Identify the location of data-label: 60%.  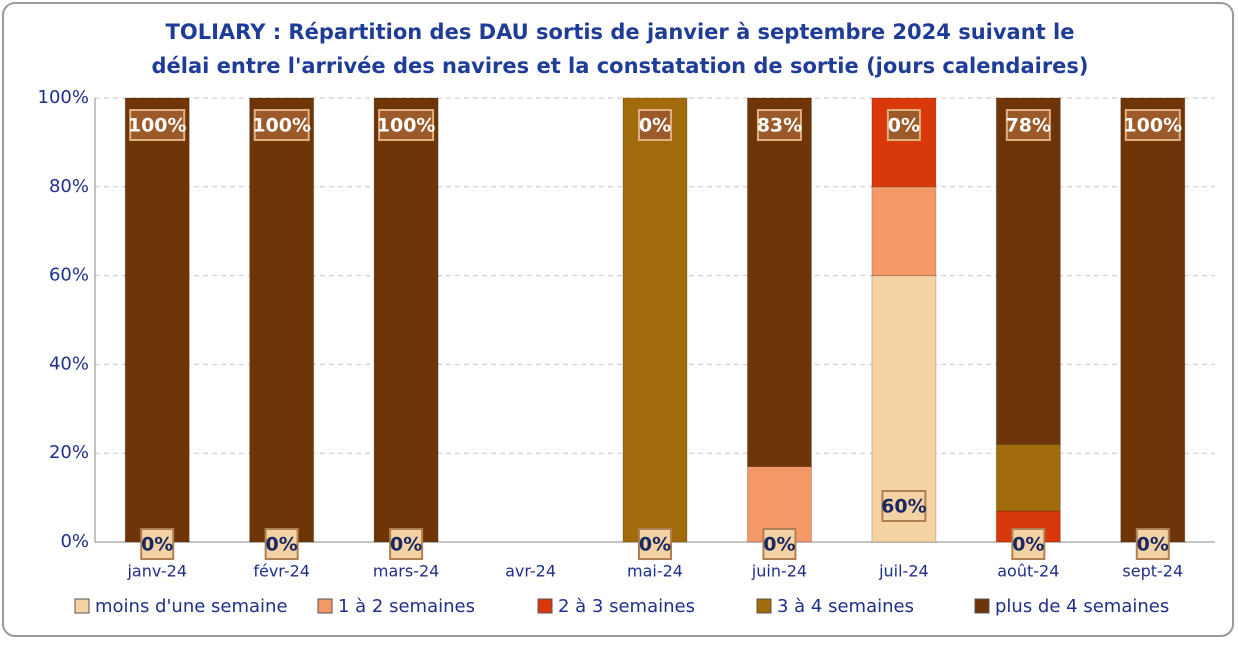
(903, 507).